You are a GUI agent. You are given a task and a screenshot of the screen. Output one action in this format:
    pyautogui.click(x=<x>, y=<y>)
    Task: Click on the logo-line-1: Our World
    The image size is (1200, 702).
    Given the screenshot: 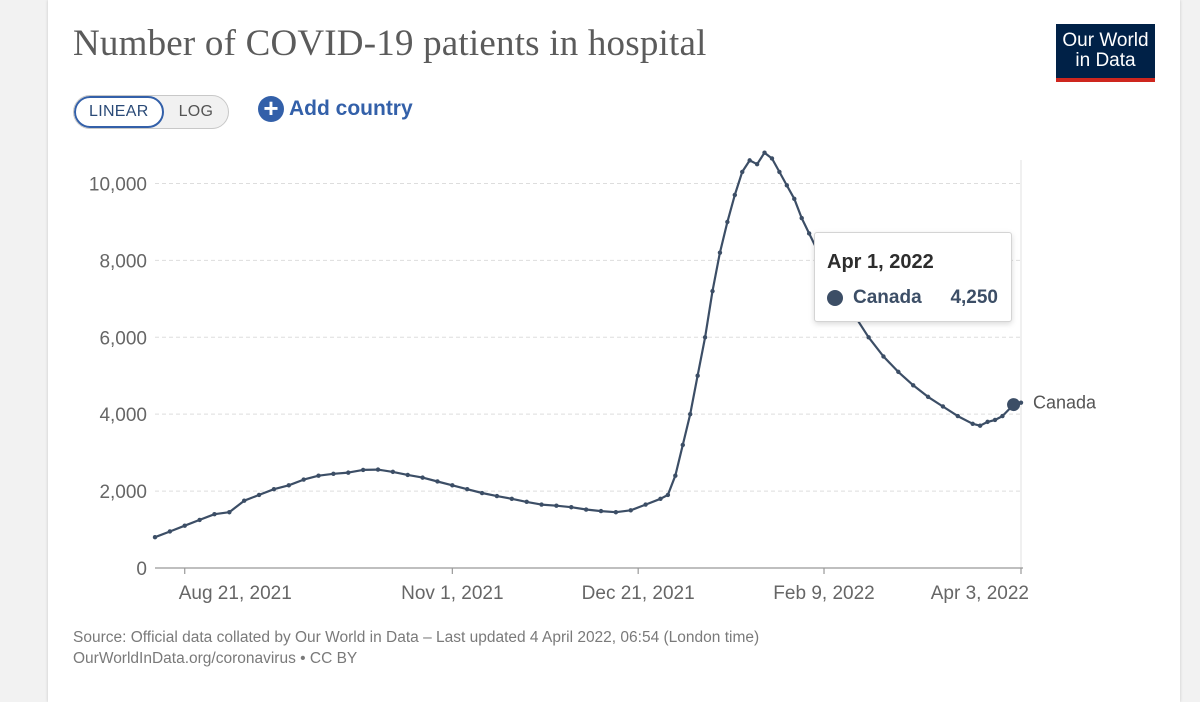 What is the action you would take?
    pyautogui.click(x=1105, y=40)
    